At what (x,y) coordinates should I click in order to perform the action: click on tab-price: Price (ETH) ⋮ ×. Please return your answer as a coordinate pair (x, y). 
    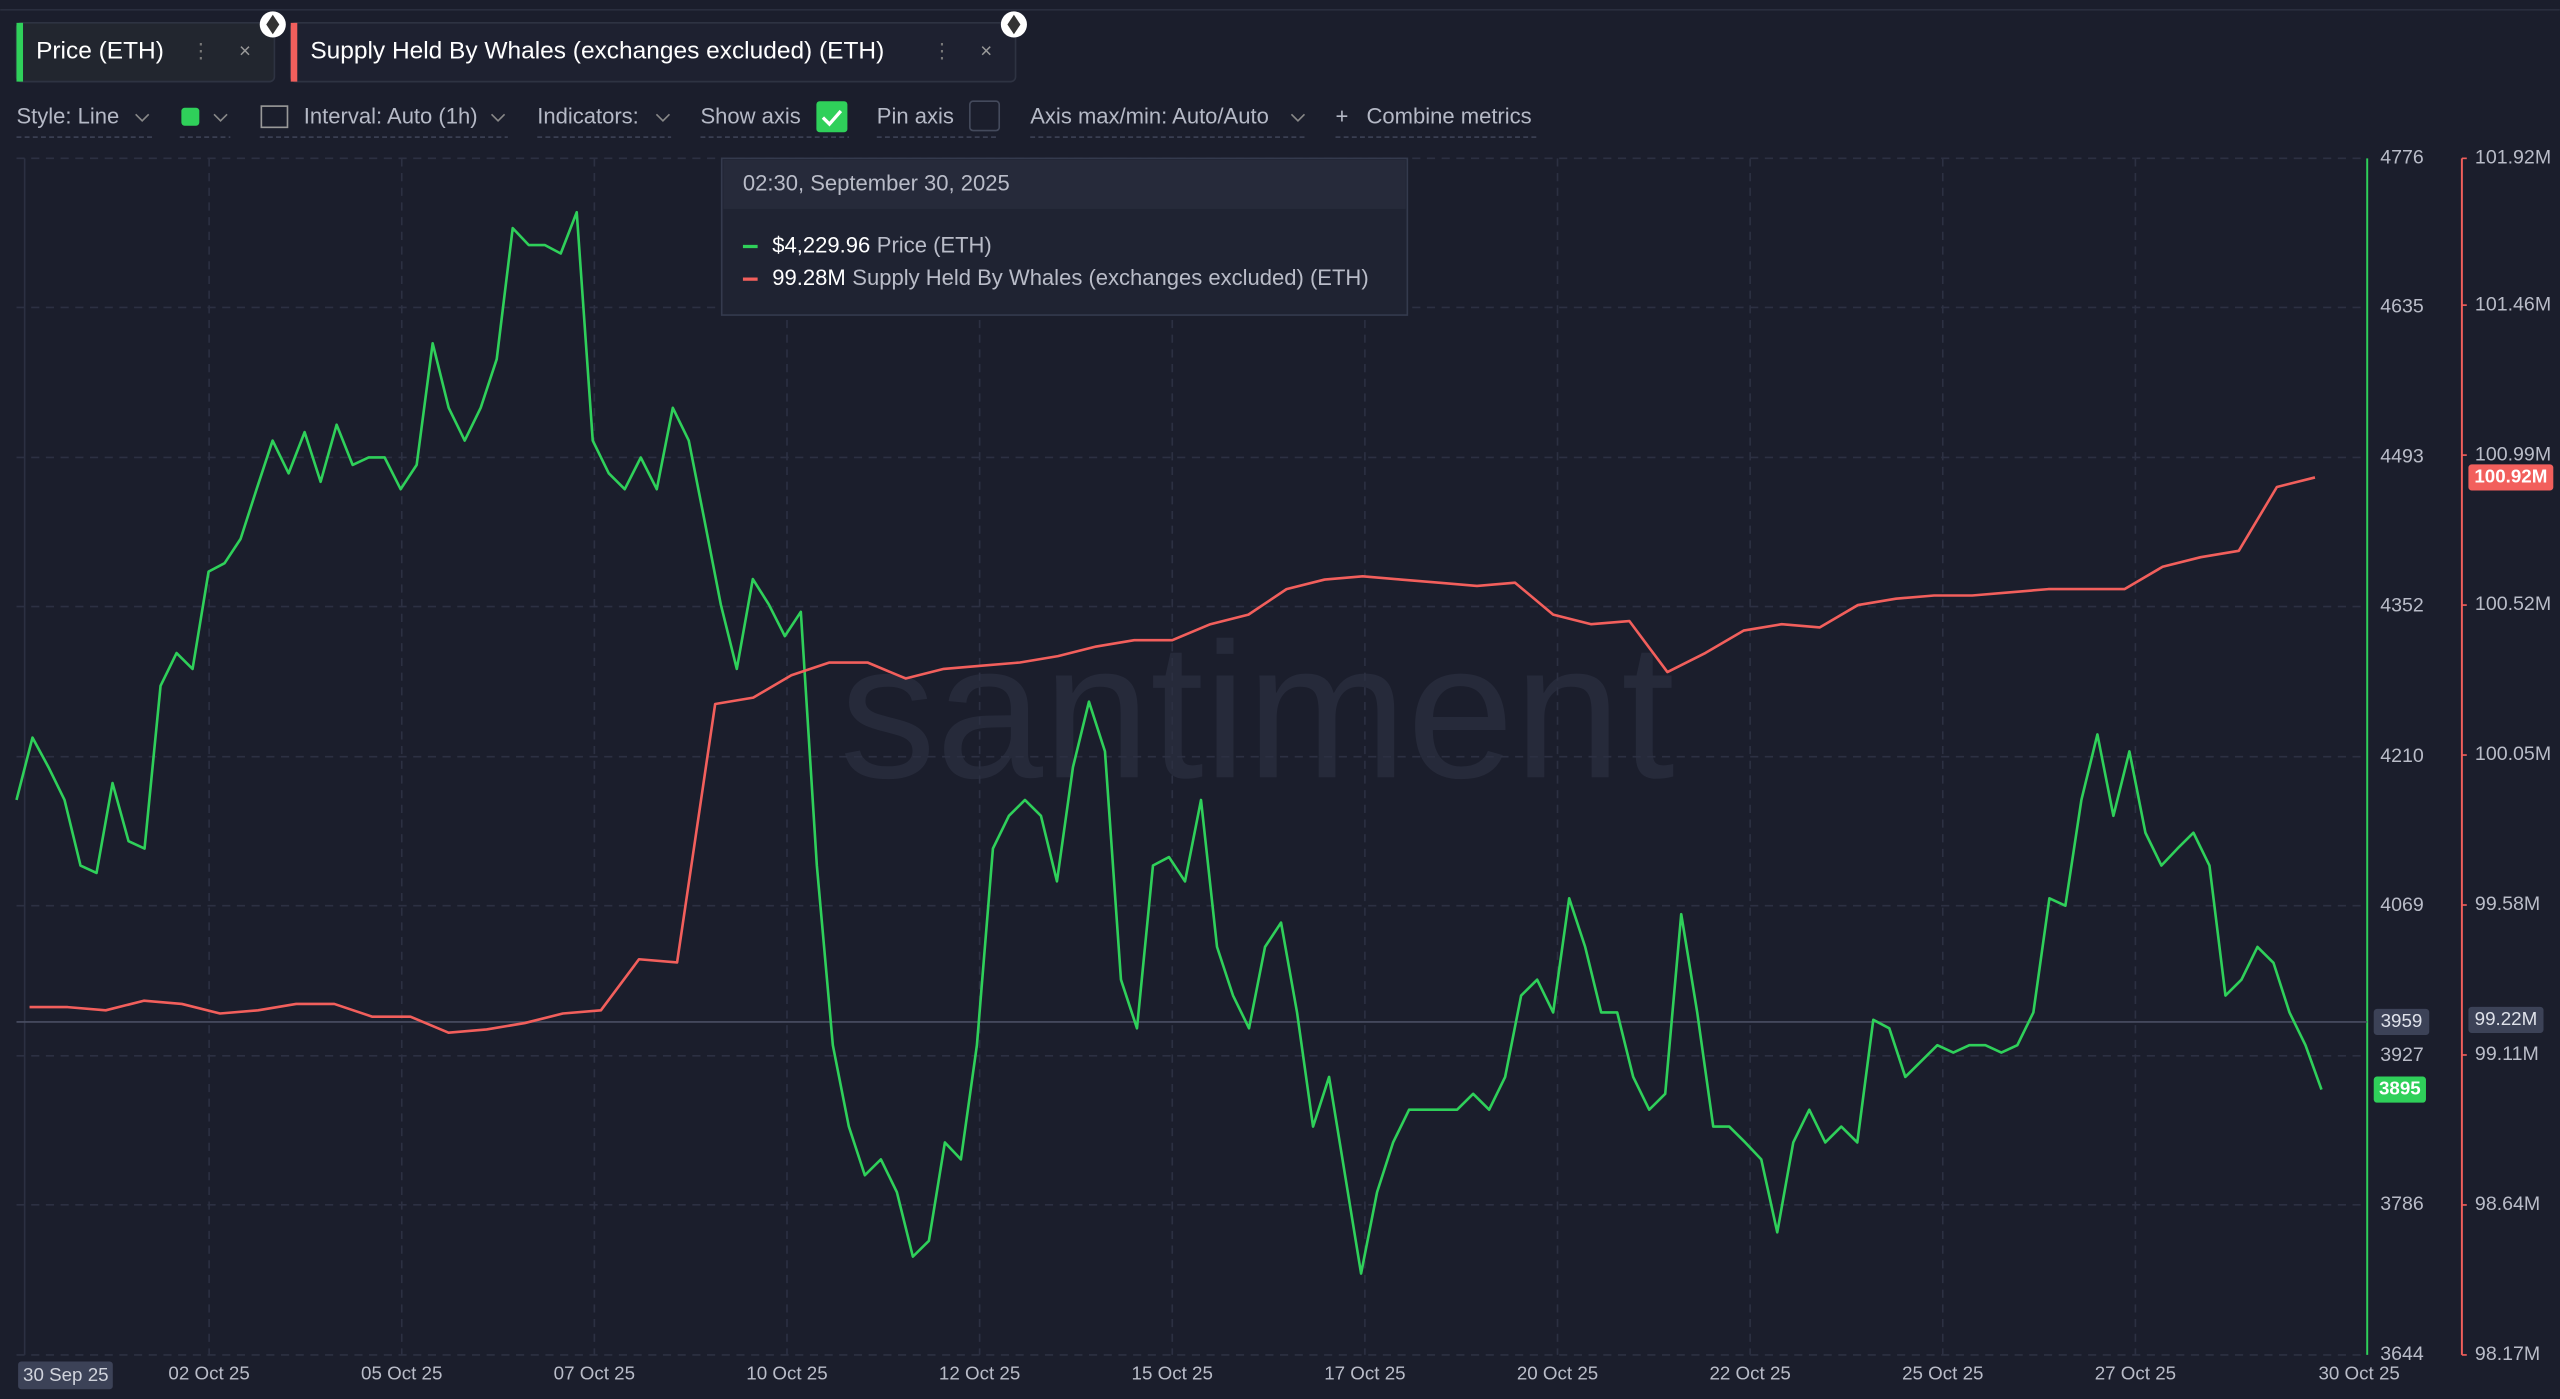
    Looking at the image, I should click on (150, 47).